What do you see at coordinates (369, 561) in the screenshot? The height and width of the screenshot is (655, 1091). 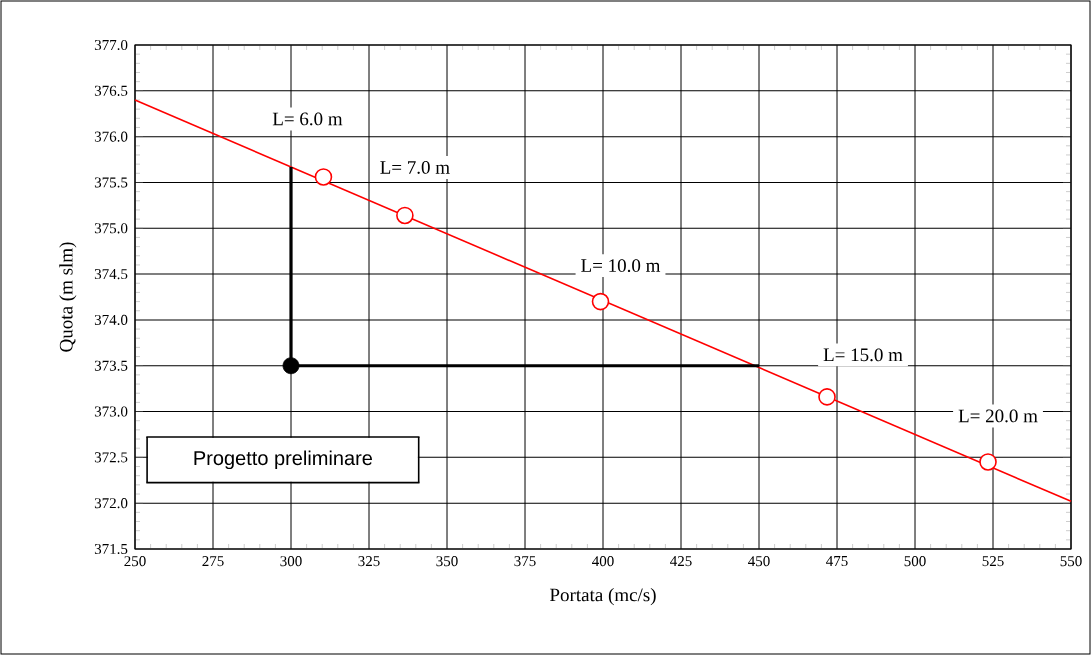 I see `x-tick-label: 325` at bounding box center [369, 561].